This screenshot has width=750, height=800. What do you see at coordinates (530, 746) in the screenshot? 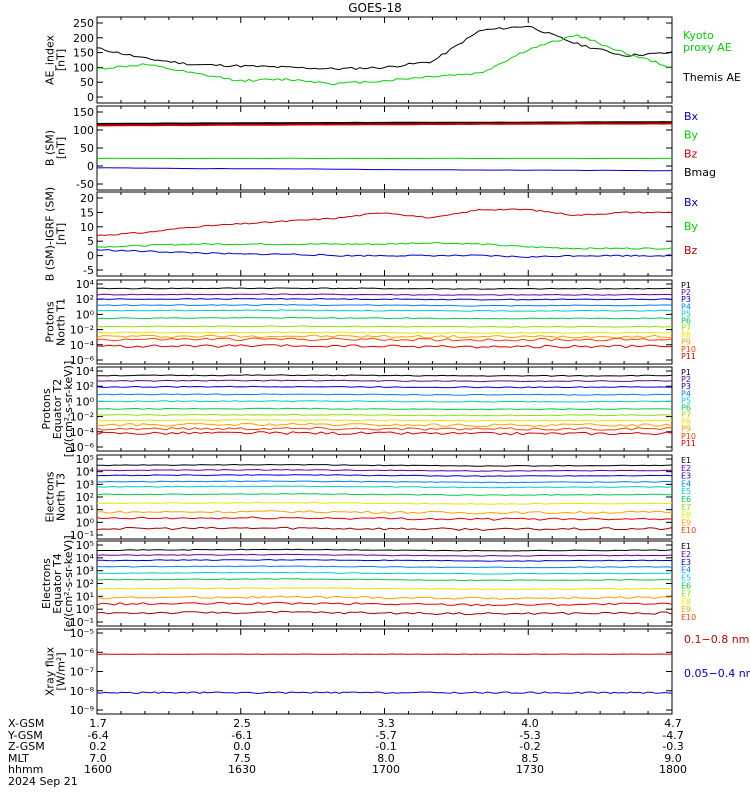
I see `footer-value: -0.2` at bounding box center [530, 746].